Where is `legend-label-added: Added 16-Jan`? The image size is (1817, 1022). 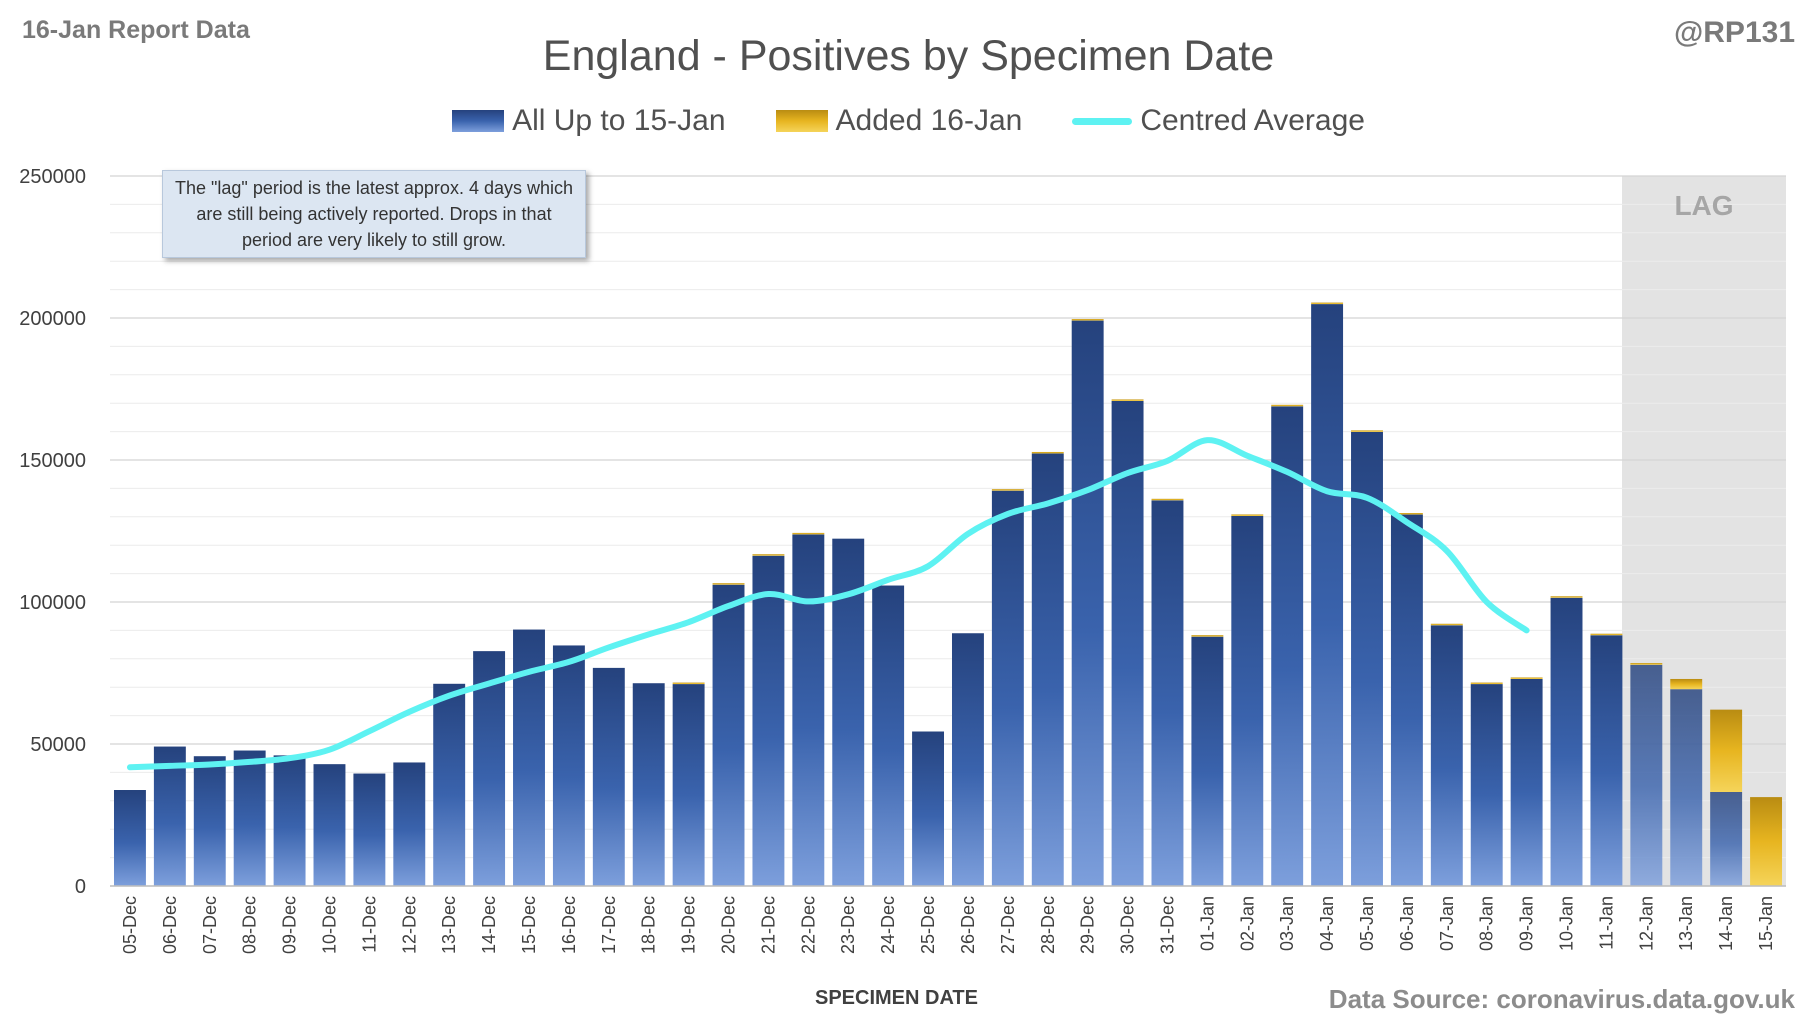
legend-label-added: Added 16-Jan is located at coordinates (929, 120).